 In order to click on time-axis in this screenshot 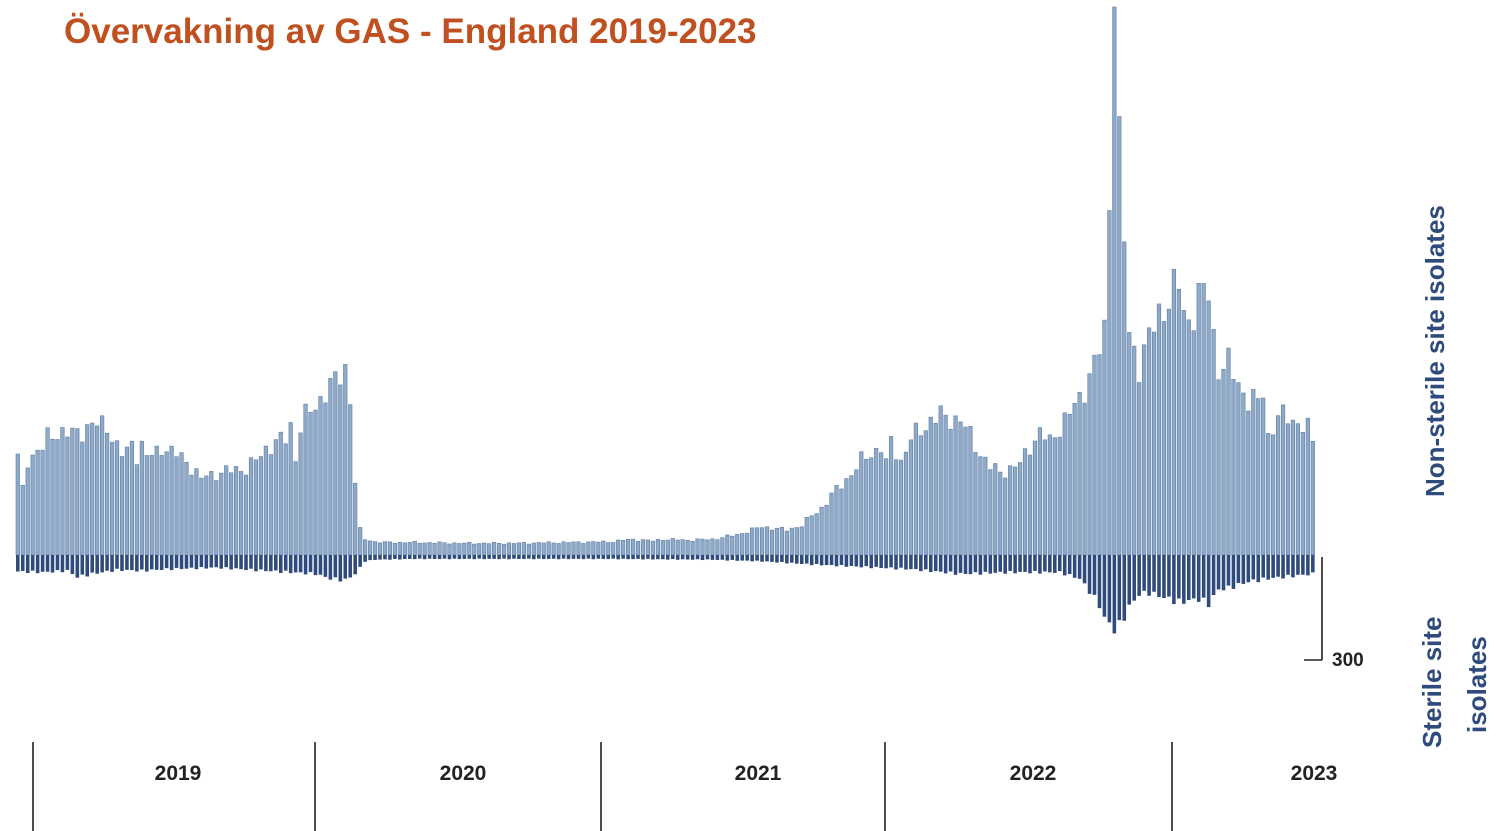, I will do `click(602, 786)`.